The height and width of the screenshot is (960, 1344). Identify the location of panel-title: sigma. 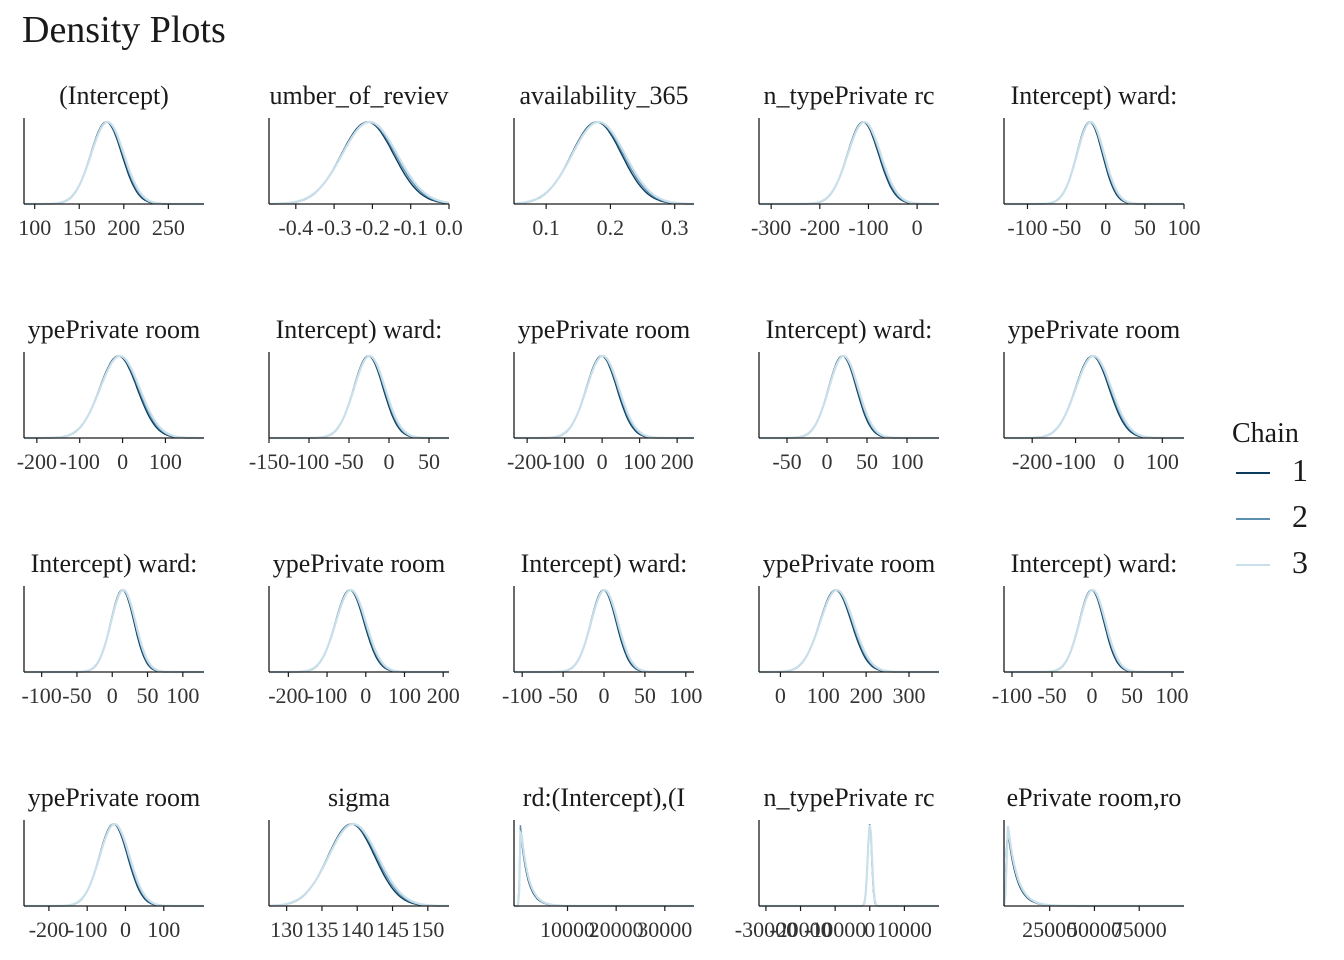
(359, 797).